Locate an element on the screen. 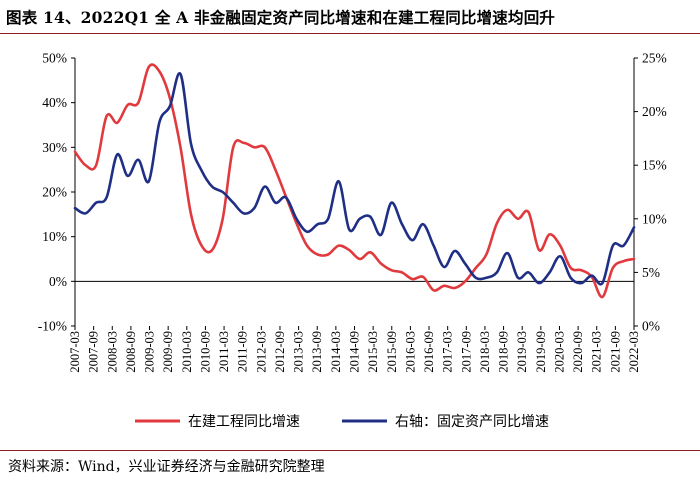 The height and width of the screenshot is (479, 700). x-tick-label: 2015-09 is located at coordinates (392, 352).